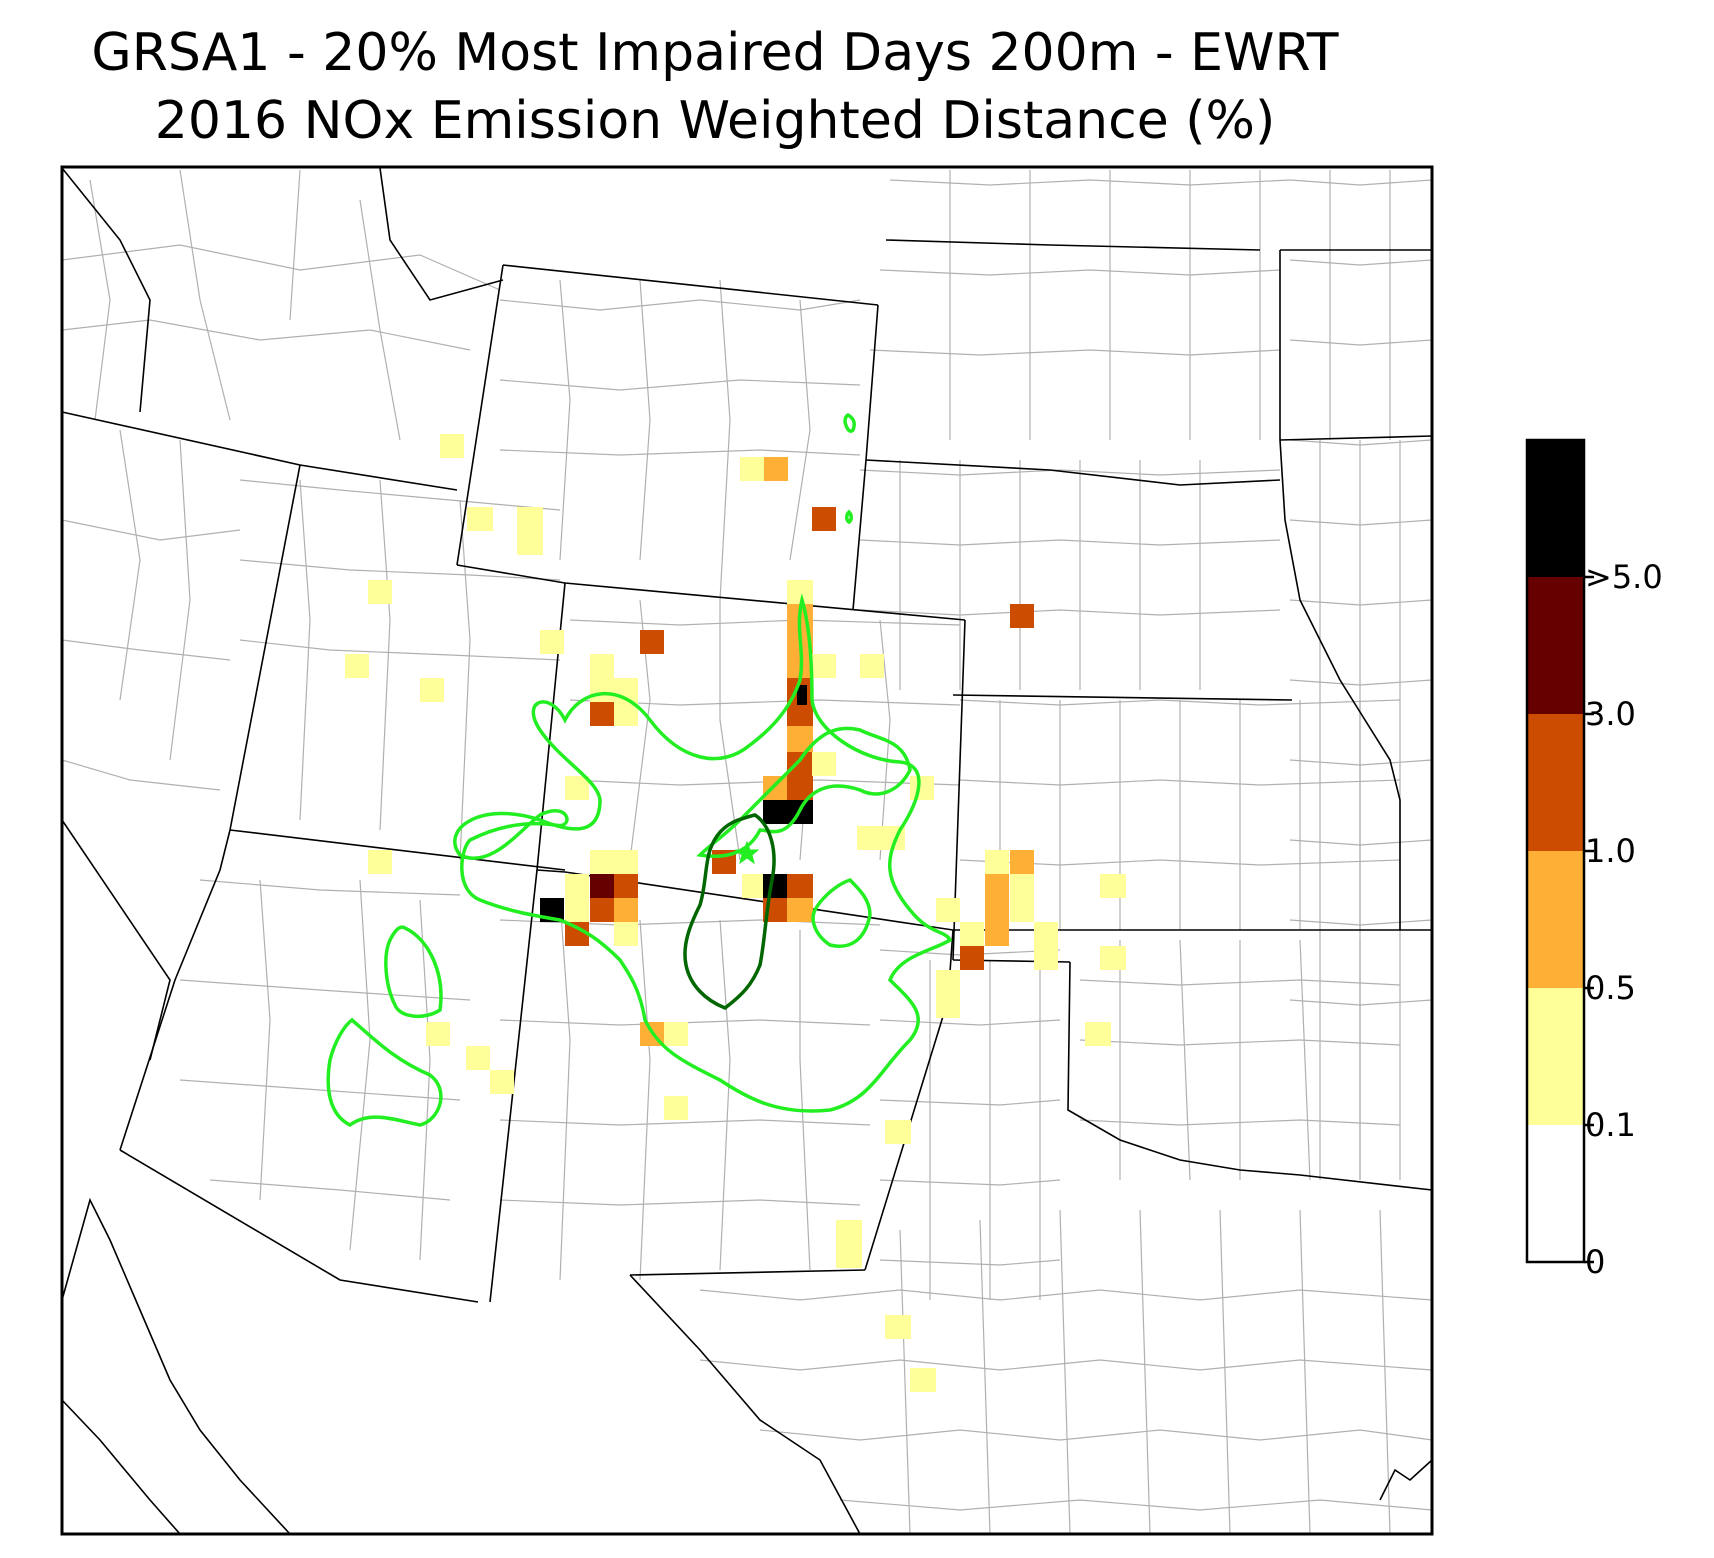 The width and height of the screenshot is (1714, 1558). What do you see at coordinates (715, 121) in the screenshot?
I see `map-title-line-2: 2016 NOx Emission Weighted Distance (%)` at bounding box center [715, 121].